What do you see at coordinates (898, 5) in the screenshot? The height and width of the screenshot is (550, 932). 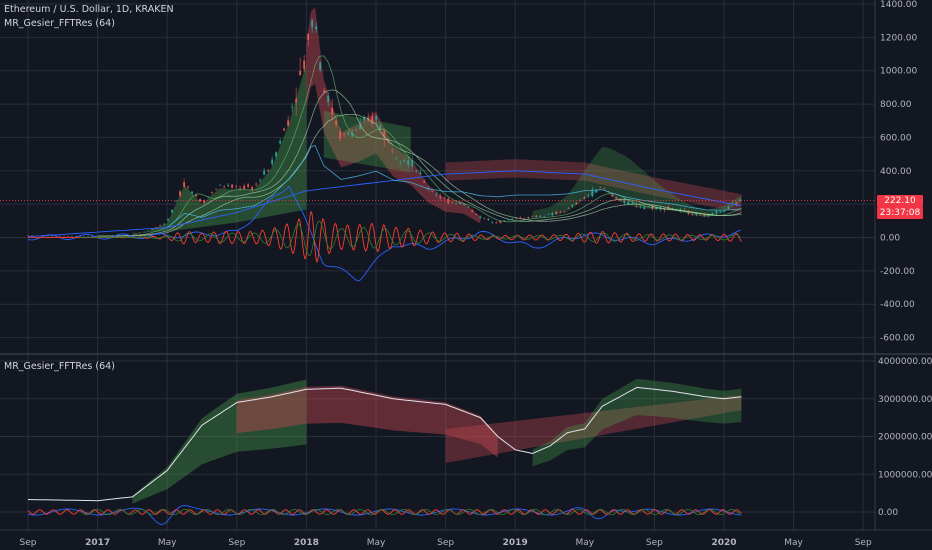 I see `price-tick-label: 1400.00` at bounding box center [898, 5].